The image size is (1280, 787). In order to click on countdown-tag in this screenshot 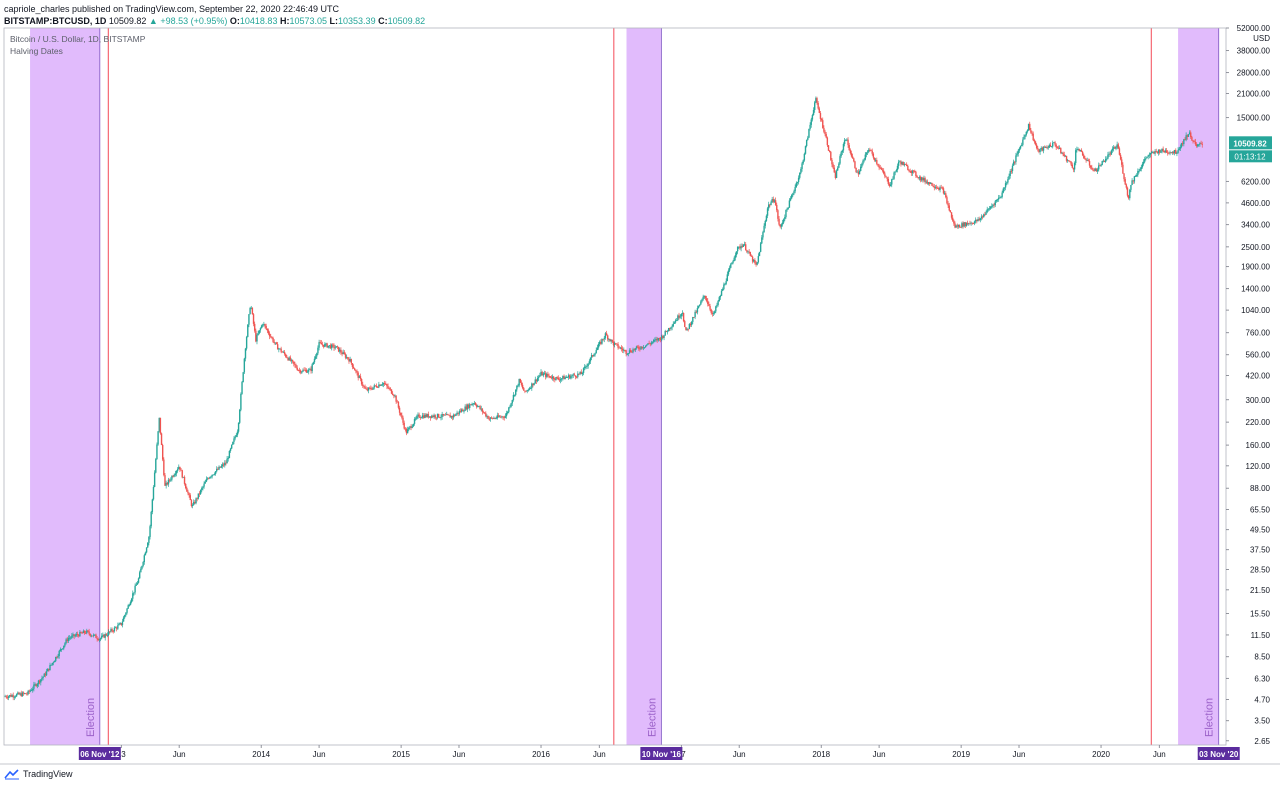, I will do `click(1250, 156)`.